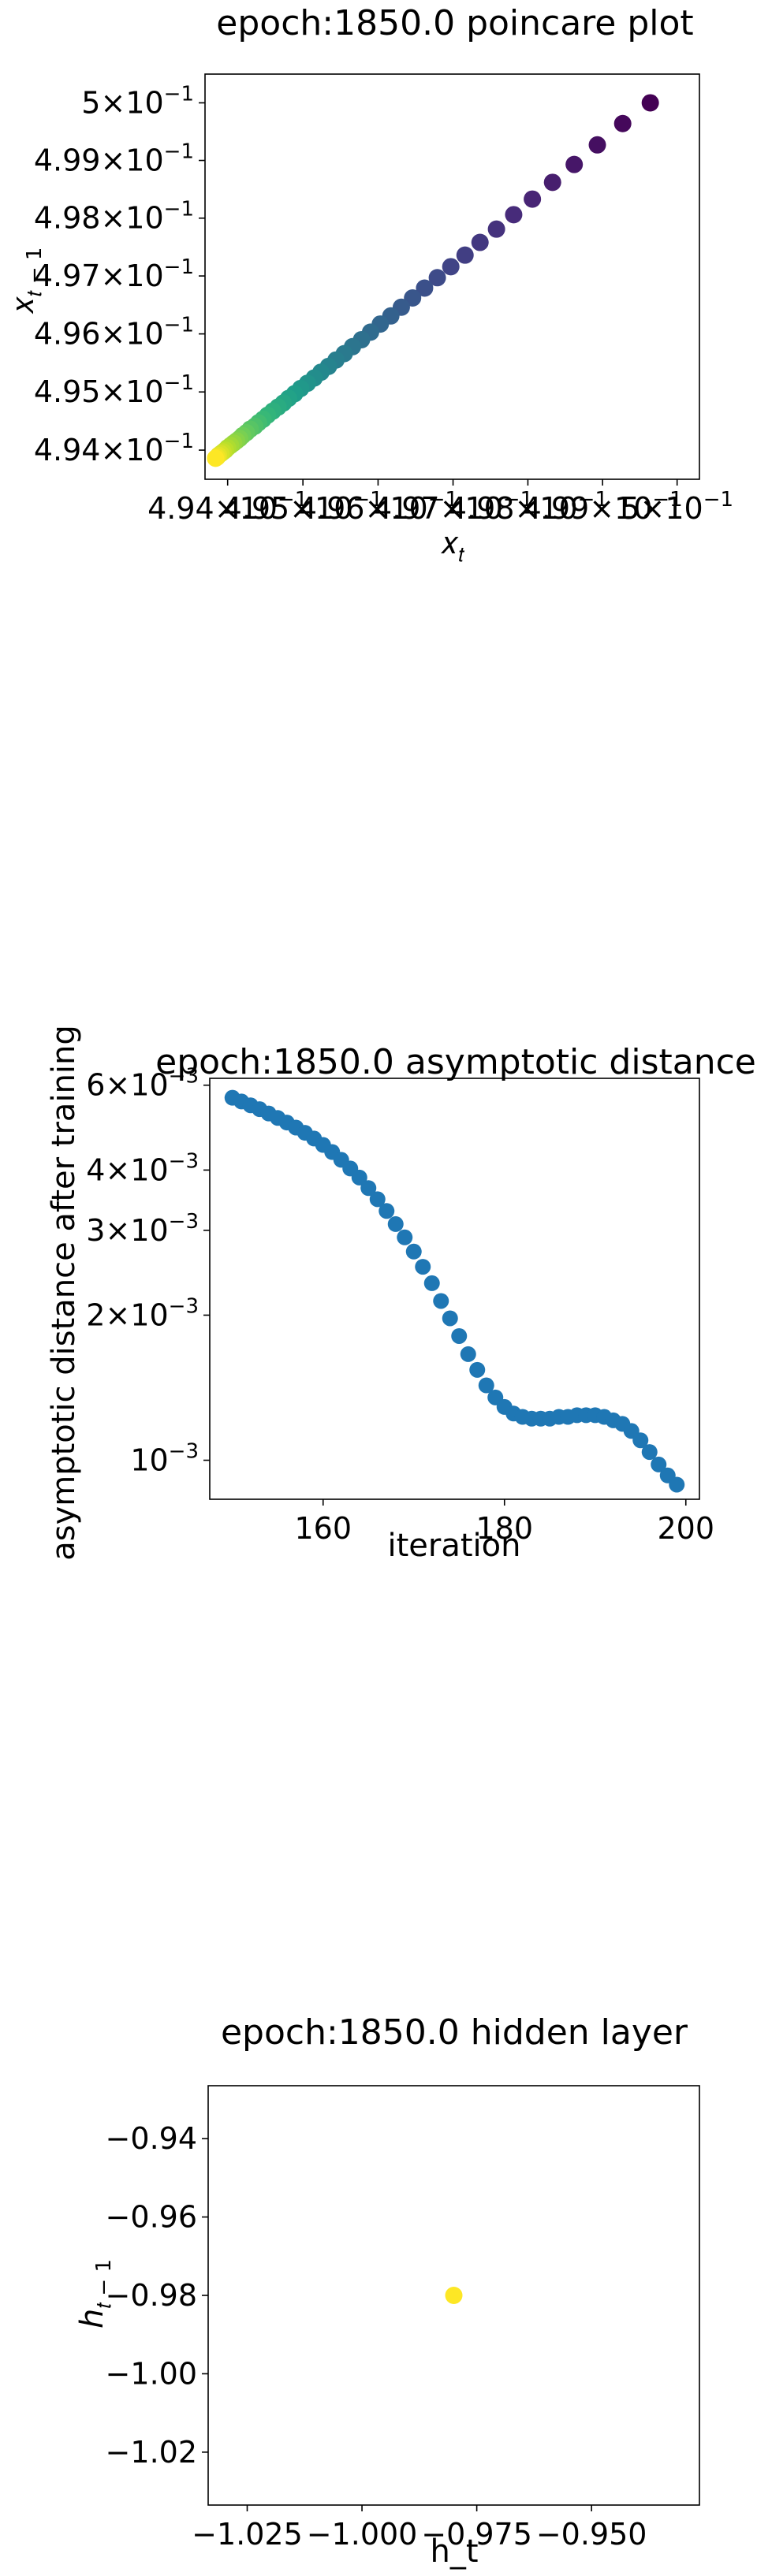 Image resolution: width=757 pixels, height=2576 pixels. I want to click on y-tick-label: 4.97×10⁻¹, so click(114, 274).